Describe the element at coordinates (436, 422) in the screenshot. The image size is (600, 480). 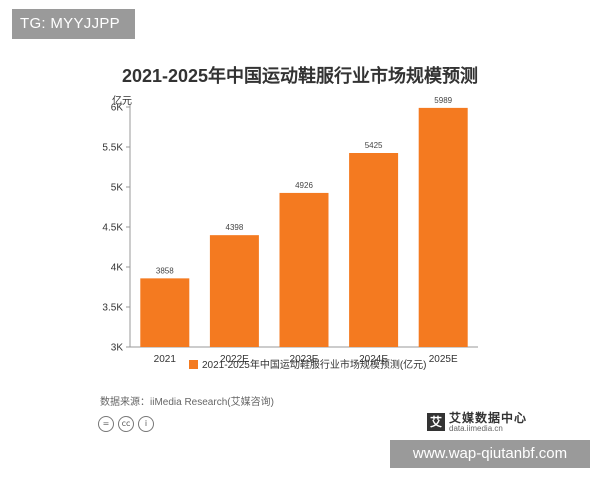
I see `logo-mark: 艾` at that location.